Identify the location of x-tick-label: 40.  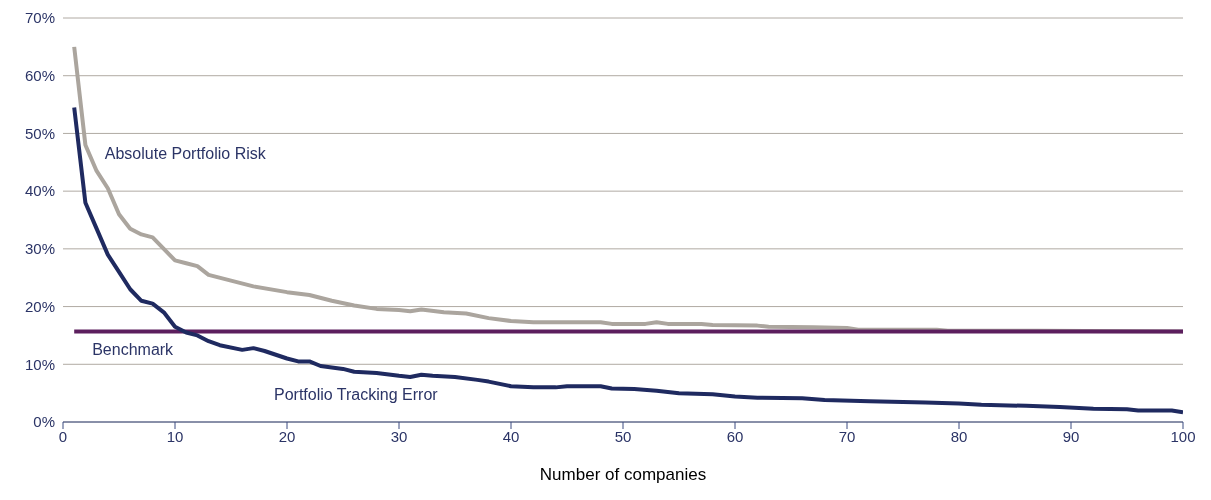
(511, 436).